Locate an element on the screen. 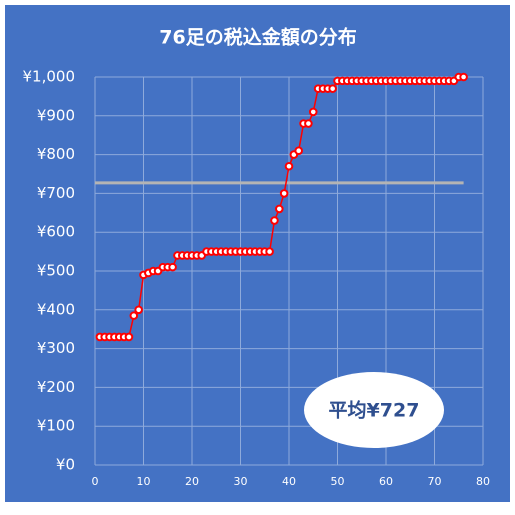  y-tick-label: ¥100 is located at coordinates (56, 426).